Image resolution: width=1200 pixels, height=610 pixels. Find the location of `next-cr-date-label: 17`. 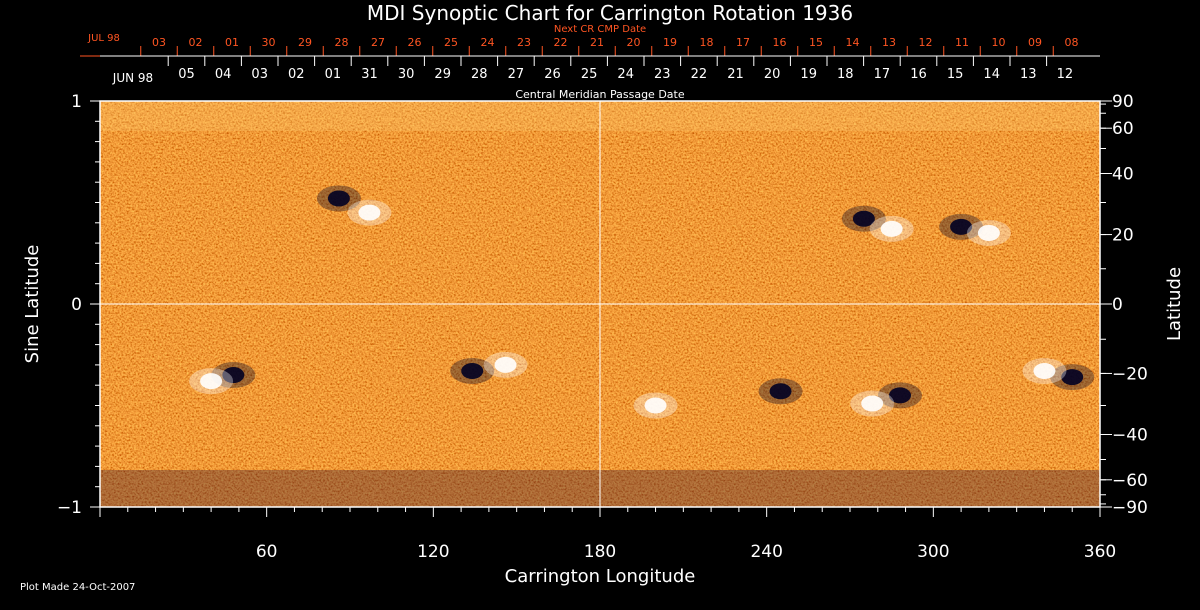

next-cr-date-label: 17 is located at coordinates (743, 42).